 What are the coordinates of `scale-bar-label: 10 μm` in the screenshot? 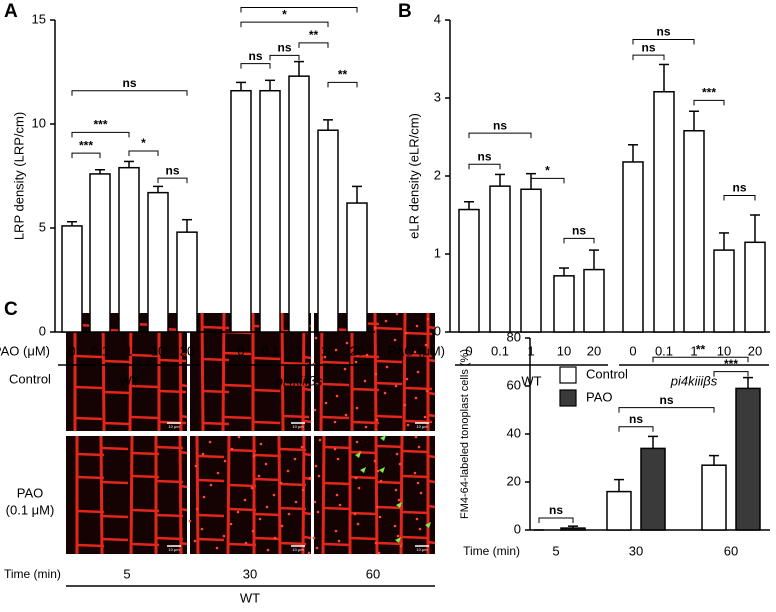 It's located at (422, 426).